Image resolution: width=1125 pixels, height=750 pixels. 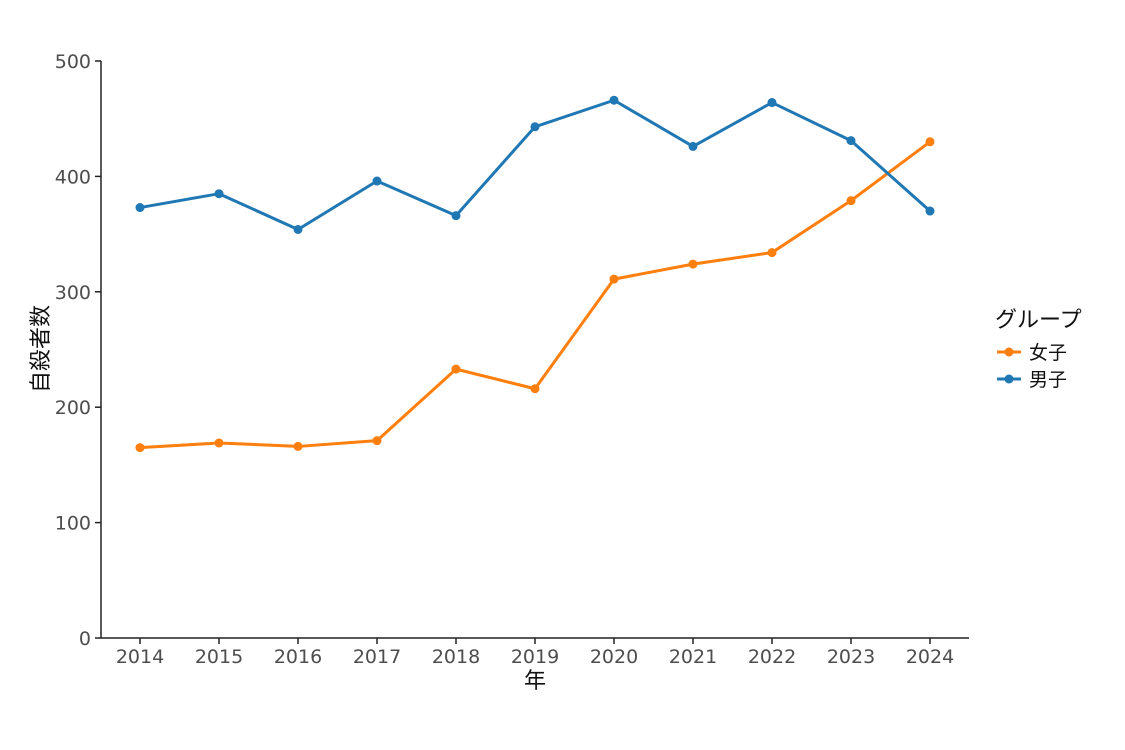 I want to click on x-tick-label: 2015, so click(x=219, y=657).